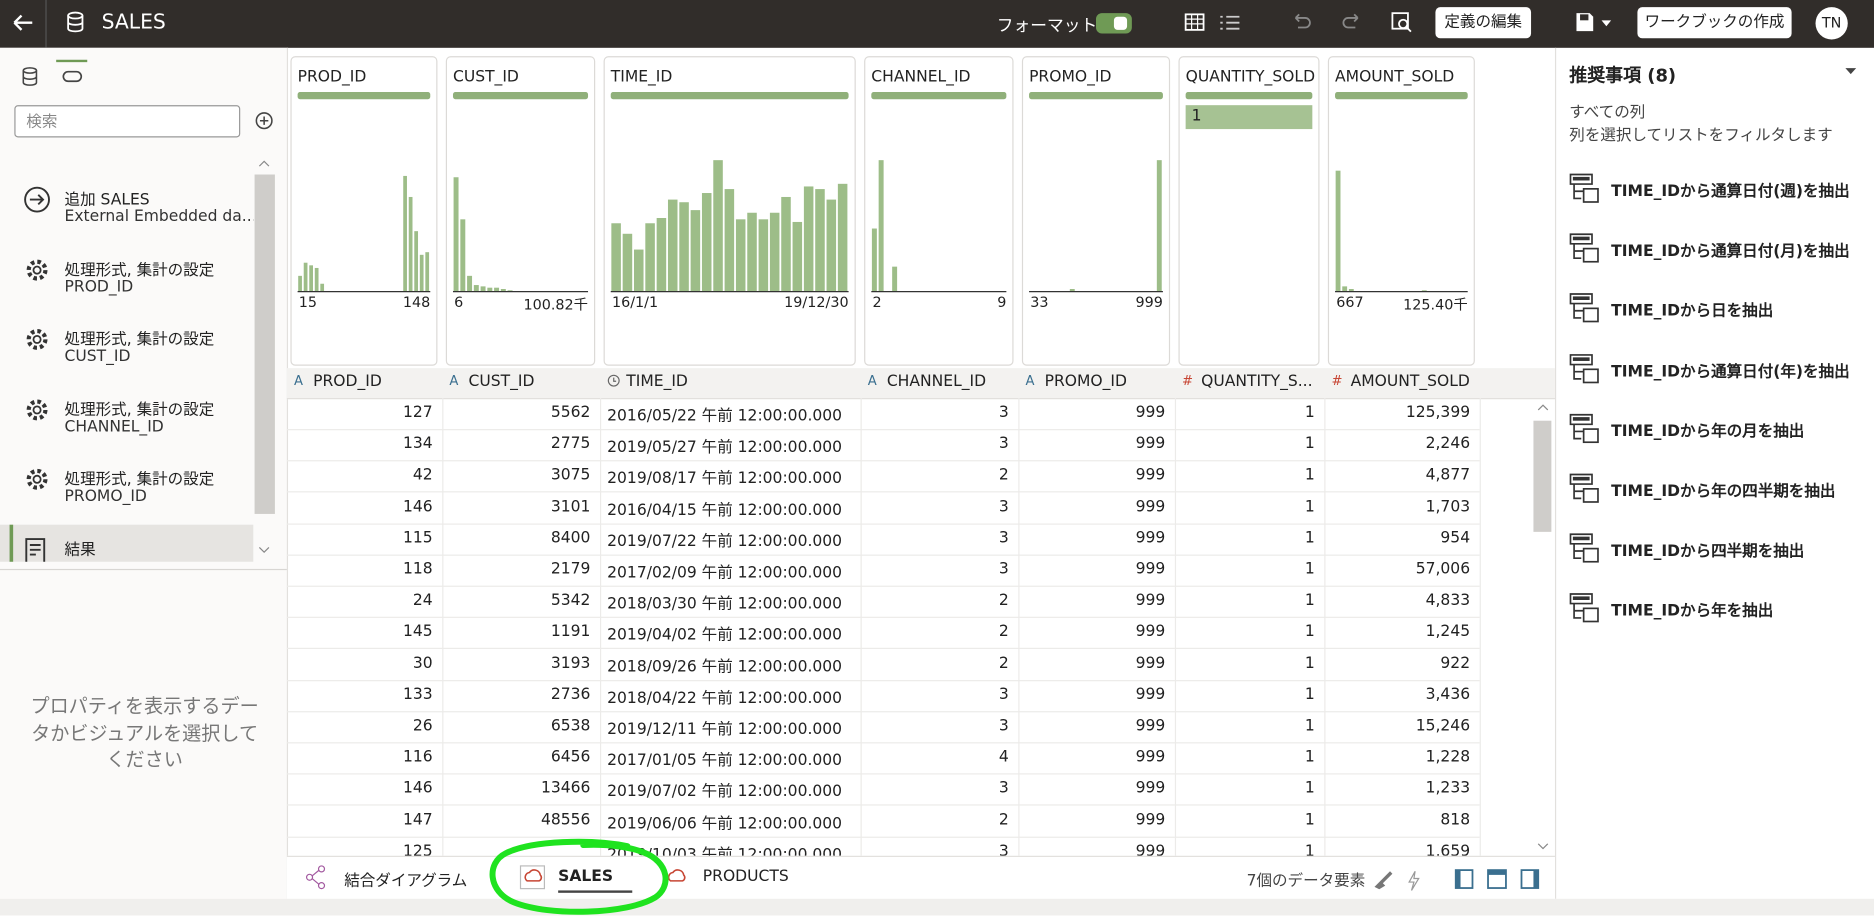 The image size is (1874, 916). What do you see at coordinates (1709, 611) in the screenshot?
I see `recommendation: TIME_IDから年を抽出` at bounding box center [1709, 611].